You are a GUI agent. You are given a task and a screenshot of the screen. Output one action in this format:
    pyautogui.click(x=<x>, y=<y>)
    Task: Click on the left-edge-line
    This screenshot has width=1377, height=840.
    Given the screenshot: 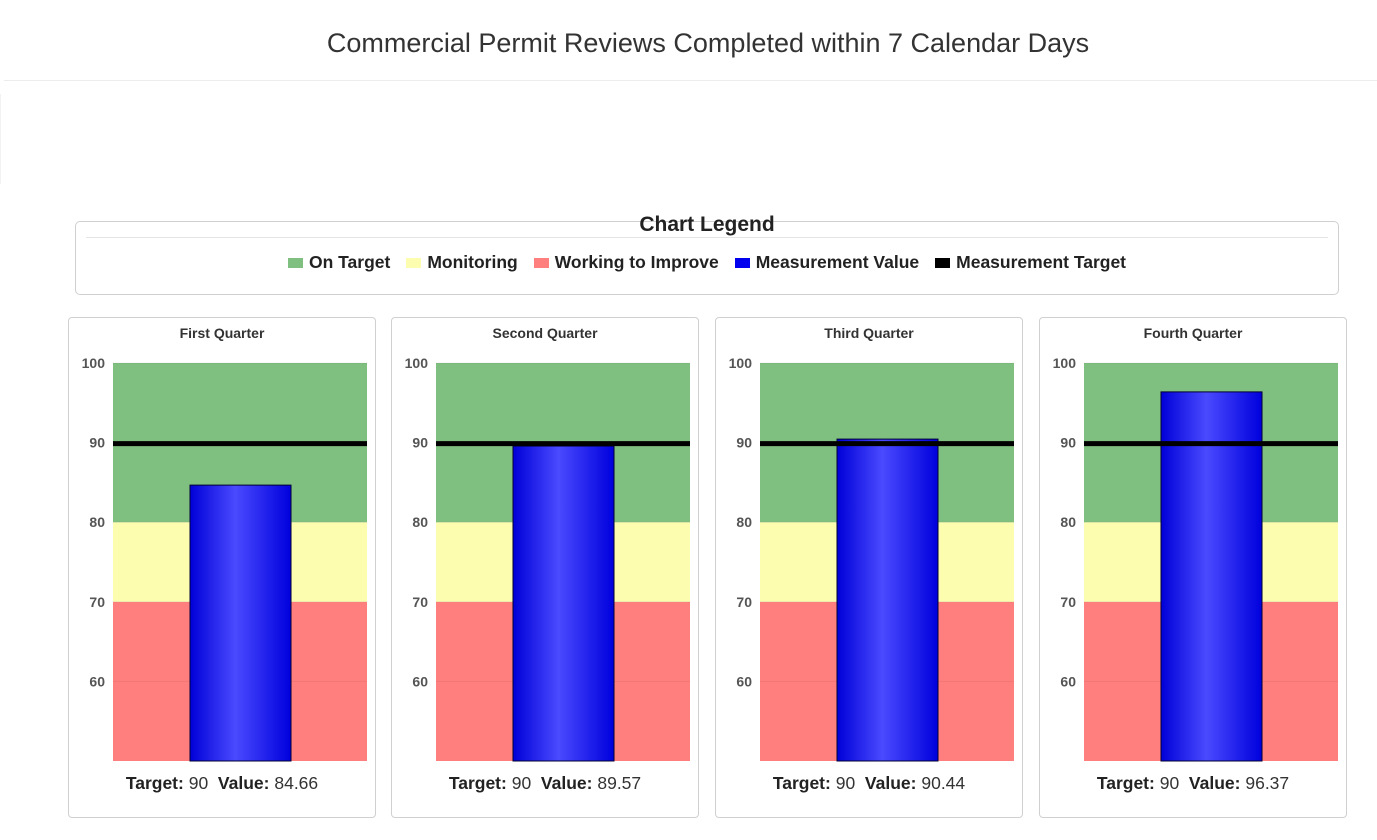 What is the action you would take?
    pyautogui.click(x=0, y=139)
    